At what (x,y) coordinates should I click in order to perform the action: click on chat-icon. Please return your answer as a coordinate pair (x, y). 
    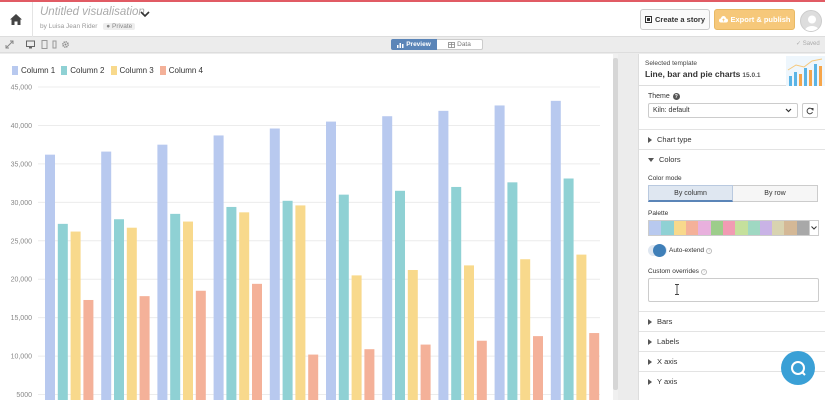
    Looking at the image, I should click on (798, 368).